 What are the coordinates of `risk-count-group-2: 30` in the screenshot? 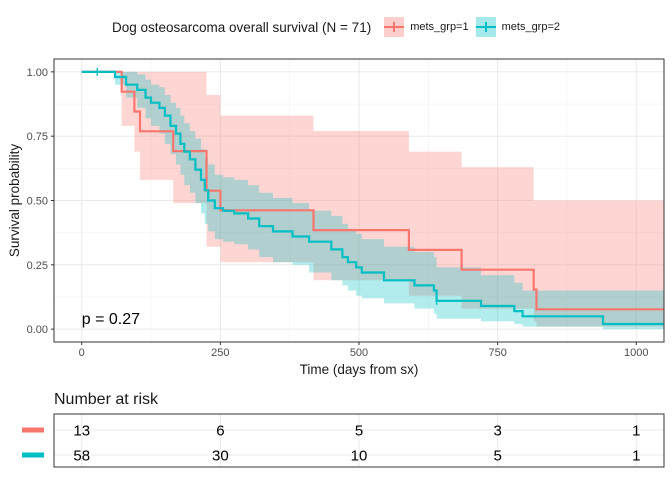 It's located at (220, 456).